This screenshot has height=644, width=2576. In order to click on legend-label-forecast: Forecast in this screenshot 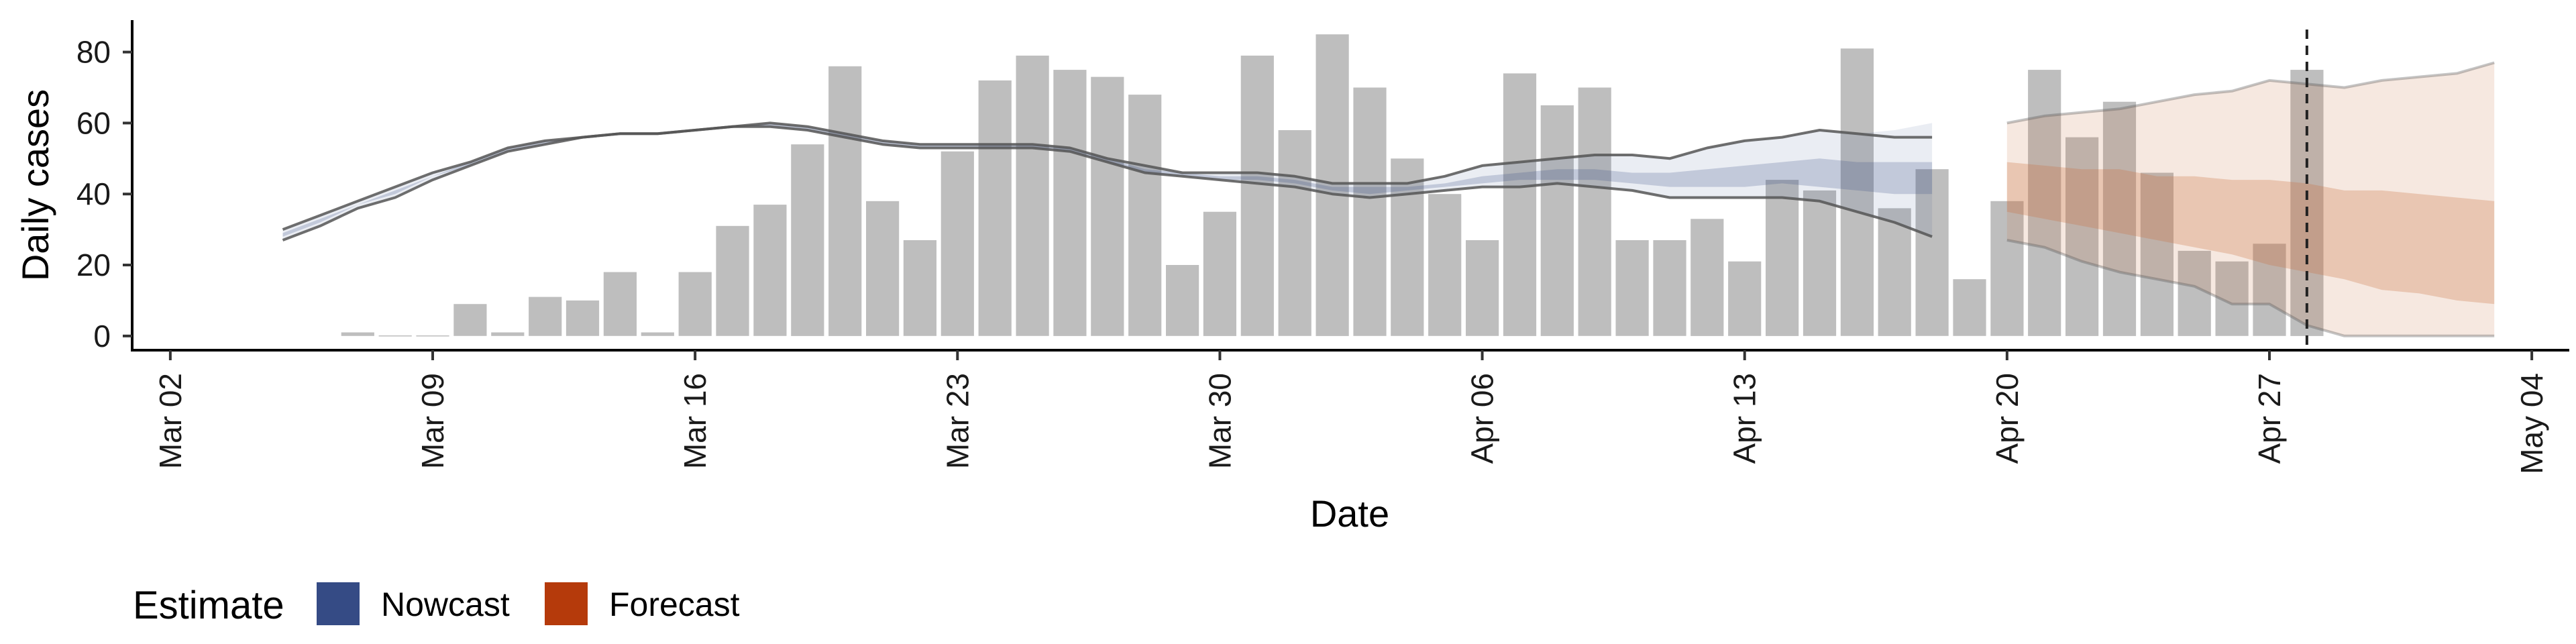, I will do `click(674, 604)`.